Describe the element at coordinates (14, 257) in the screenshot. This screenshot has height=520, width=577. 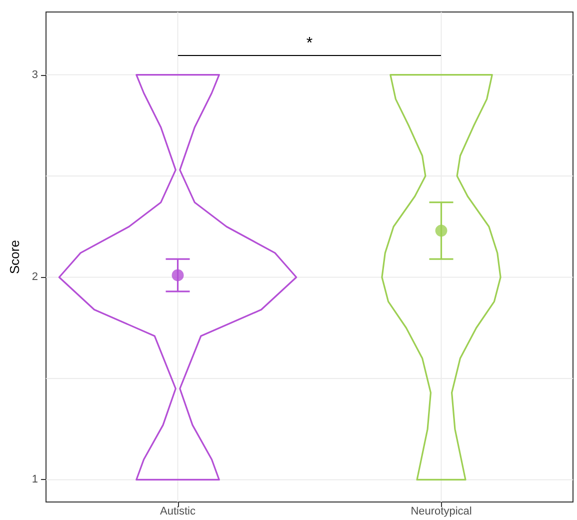
I see `y-axis-title: Score` at that location.